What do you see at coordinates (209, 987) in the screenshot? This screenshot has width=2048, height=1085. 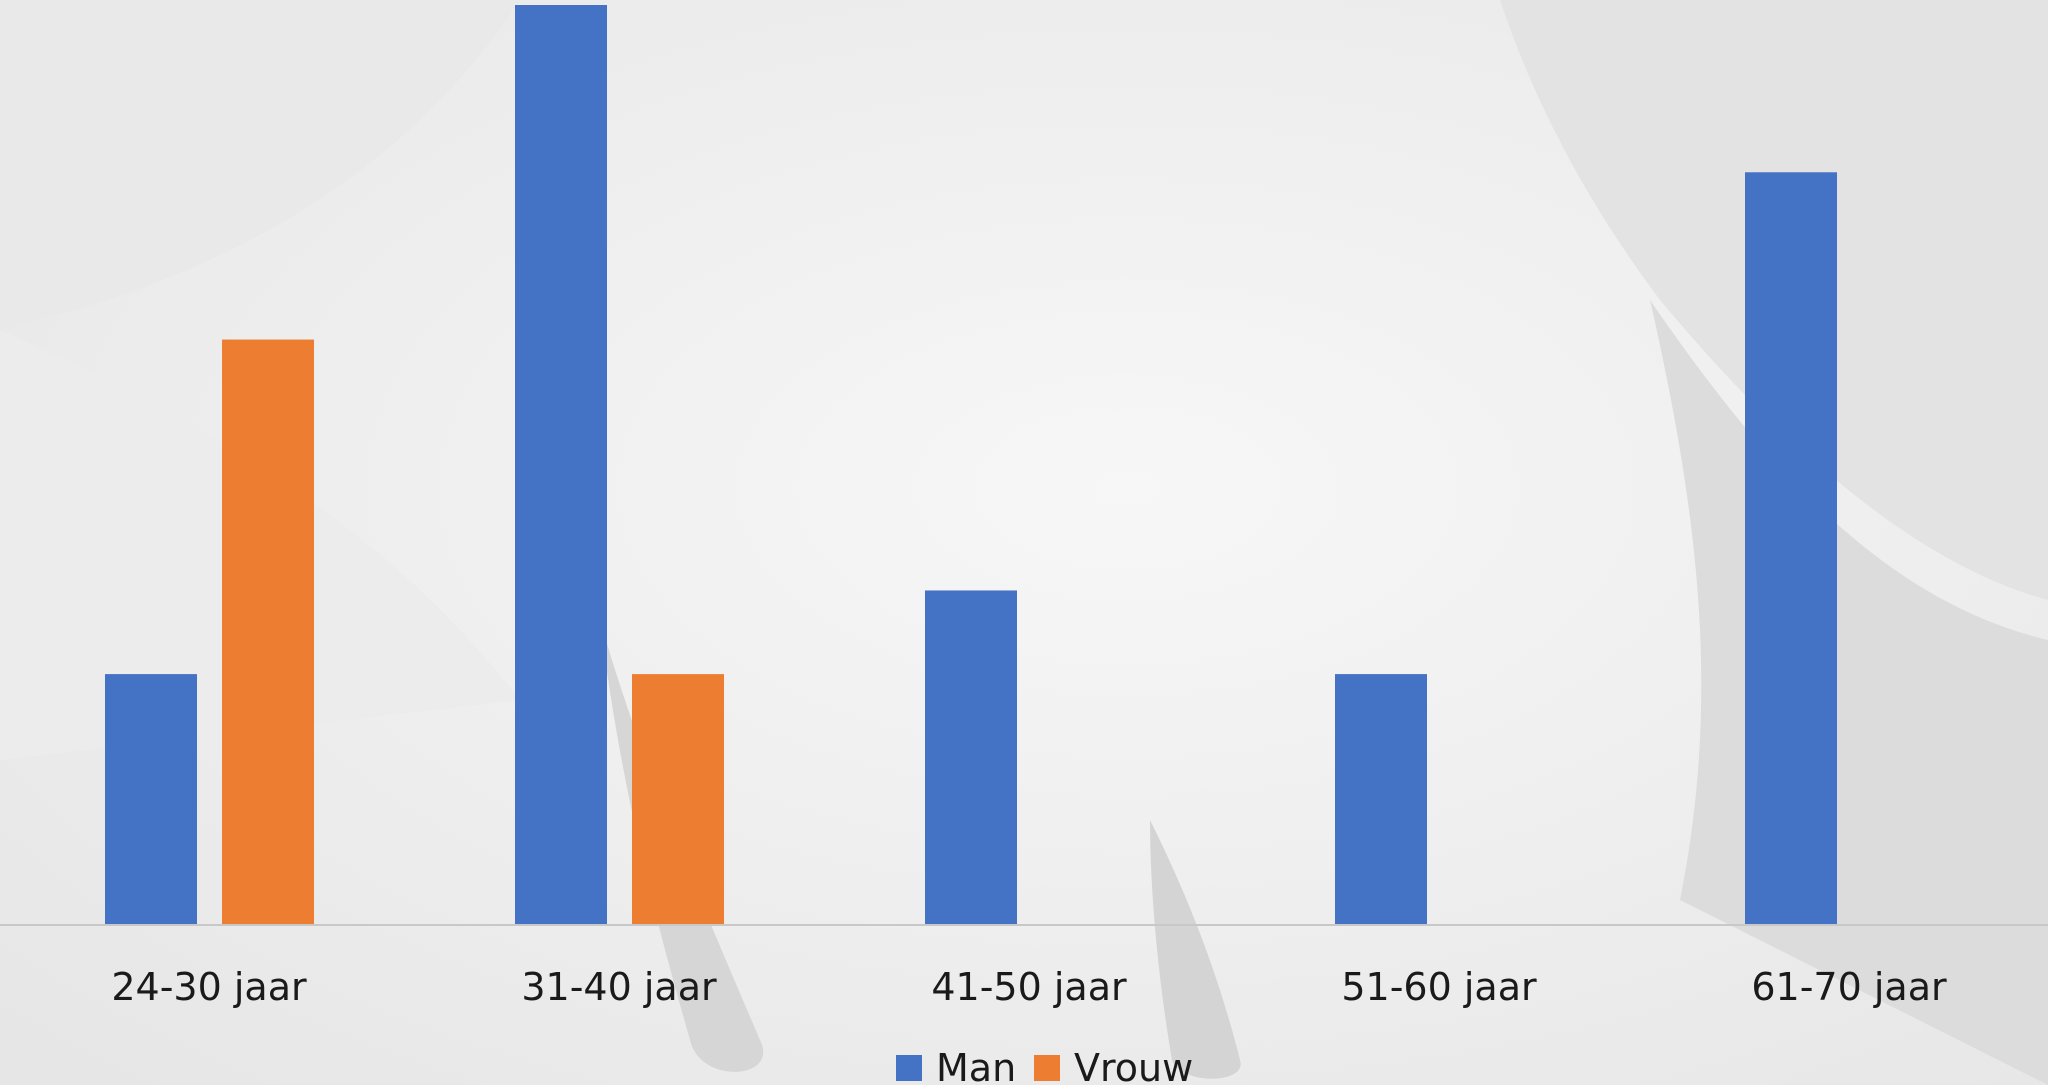 I see `x-tick-label: 24-30 jaar` at bounding box center [209, 987].